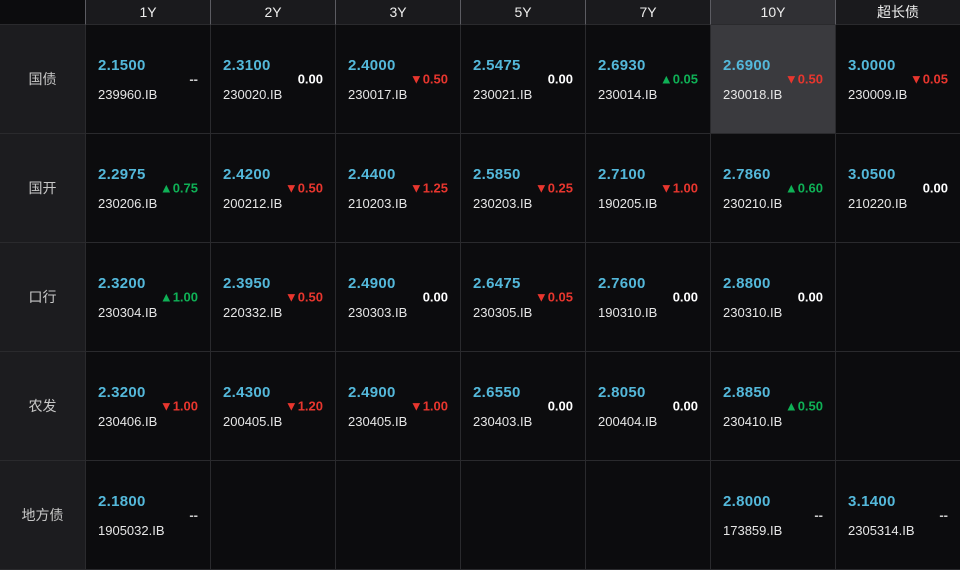 The image size is (960, 570). What do you see at coordinates (897, 12) in the screenshot?
I see `column-header-ultra-long: 超长债` at bounding box center [897, 12].